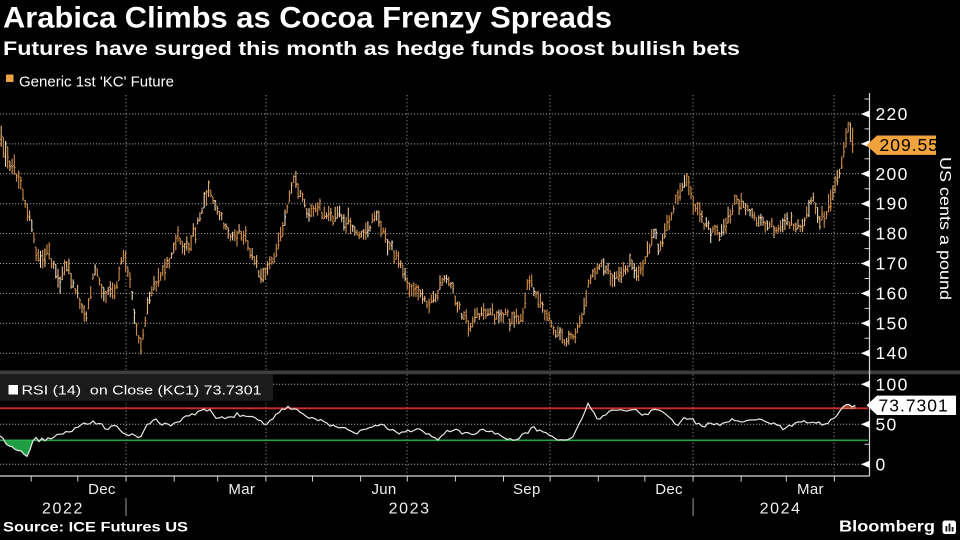  I want to click on svg-text: 2022, so click(63, 509).